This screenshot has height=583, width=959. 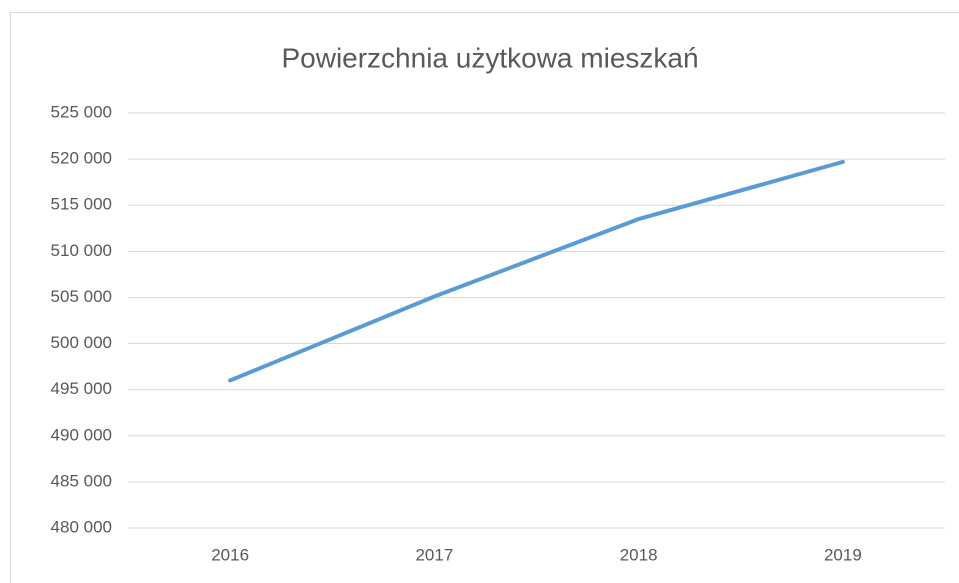 I want to click on y-tick-label: 505 000, so click(x=81, y=296).